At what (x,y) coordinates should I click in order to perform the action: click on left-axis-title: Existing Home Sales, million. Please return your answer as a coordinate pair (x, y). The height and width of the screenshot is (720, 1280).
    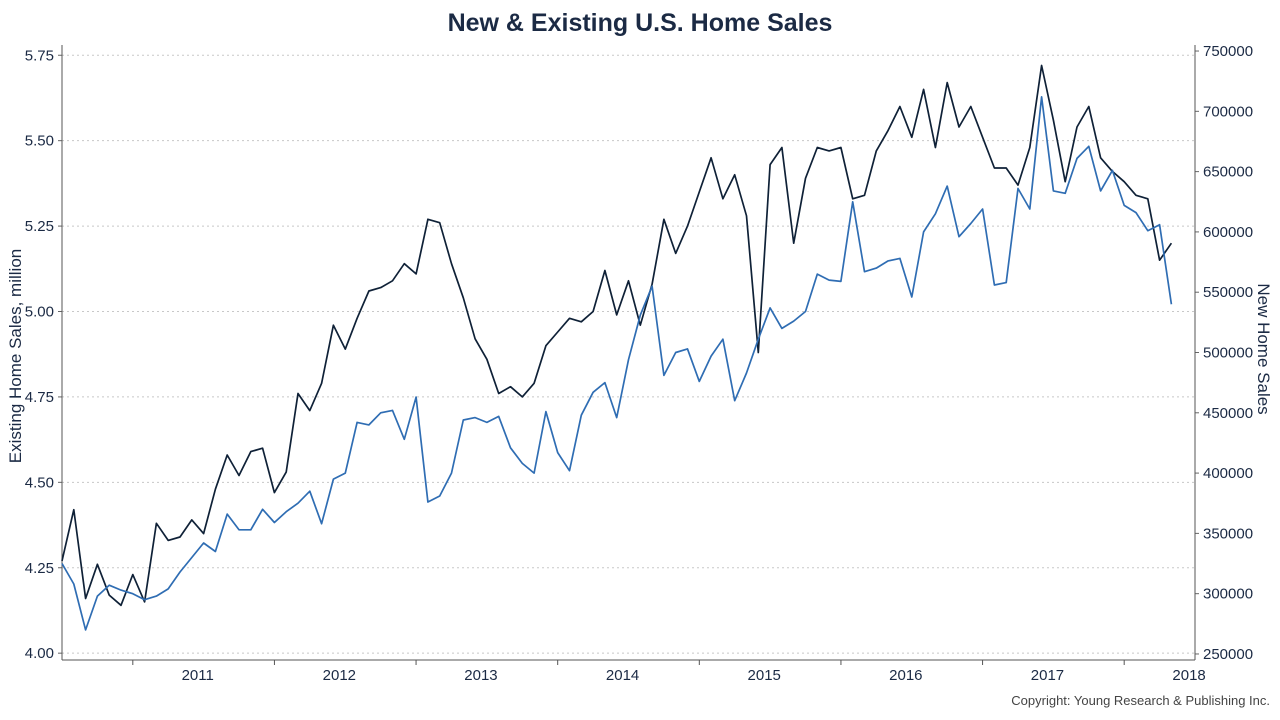
    Looking at the image, I should click on (15, 356).